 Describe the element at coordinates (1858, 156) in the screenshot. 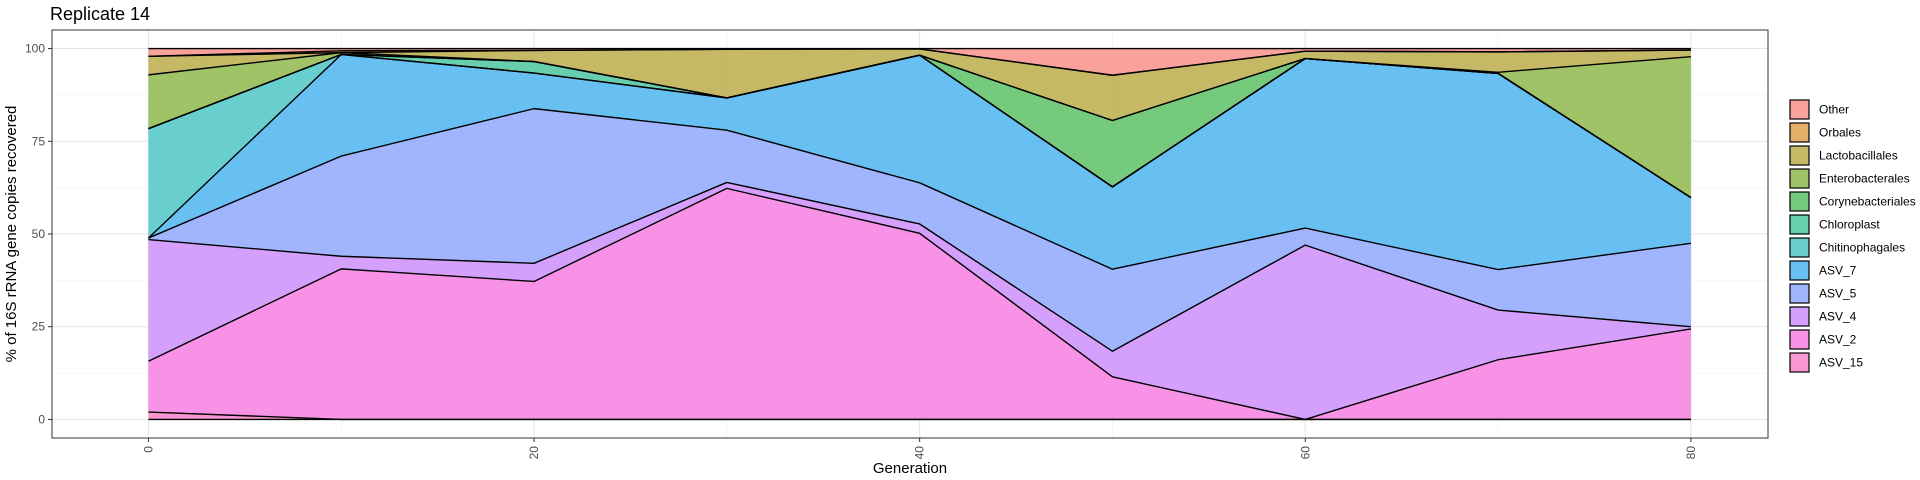

I see `legend-label-lactobacillales: Lactobacillales` at that location.